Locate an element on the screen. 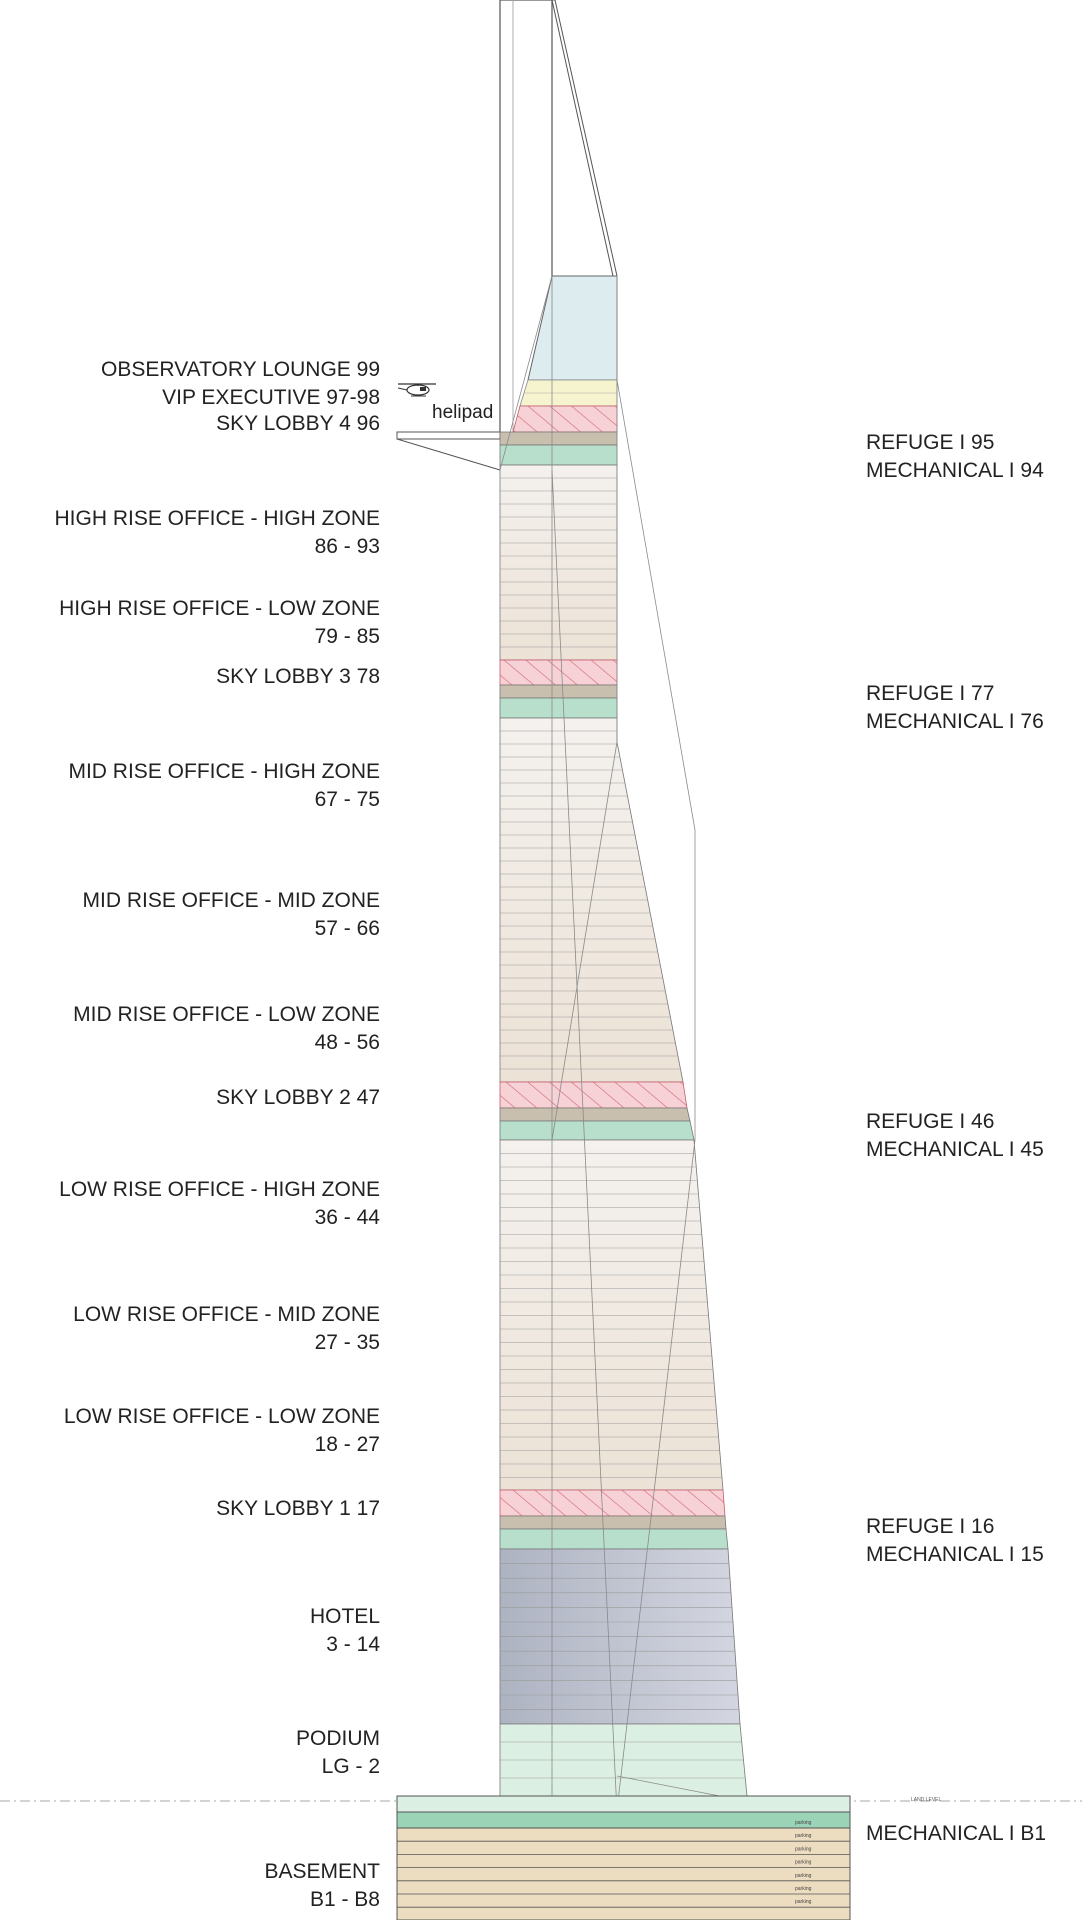  sky-lobby-2-band is located at coordinates (593, 1095).